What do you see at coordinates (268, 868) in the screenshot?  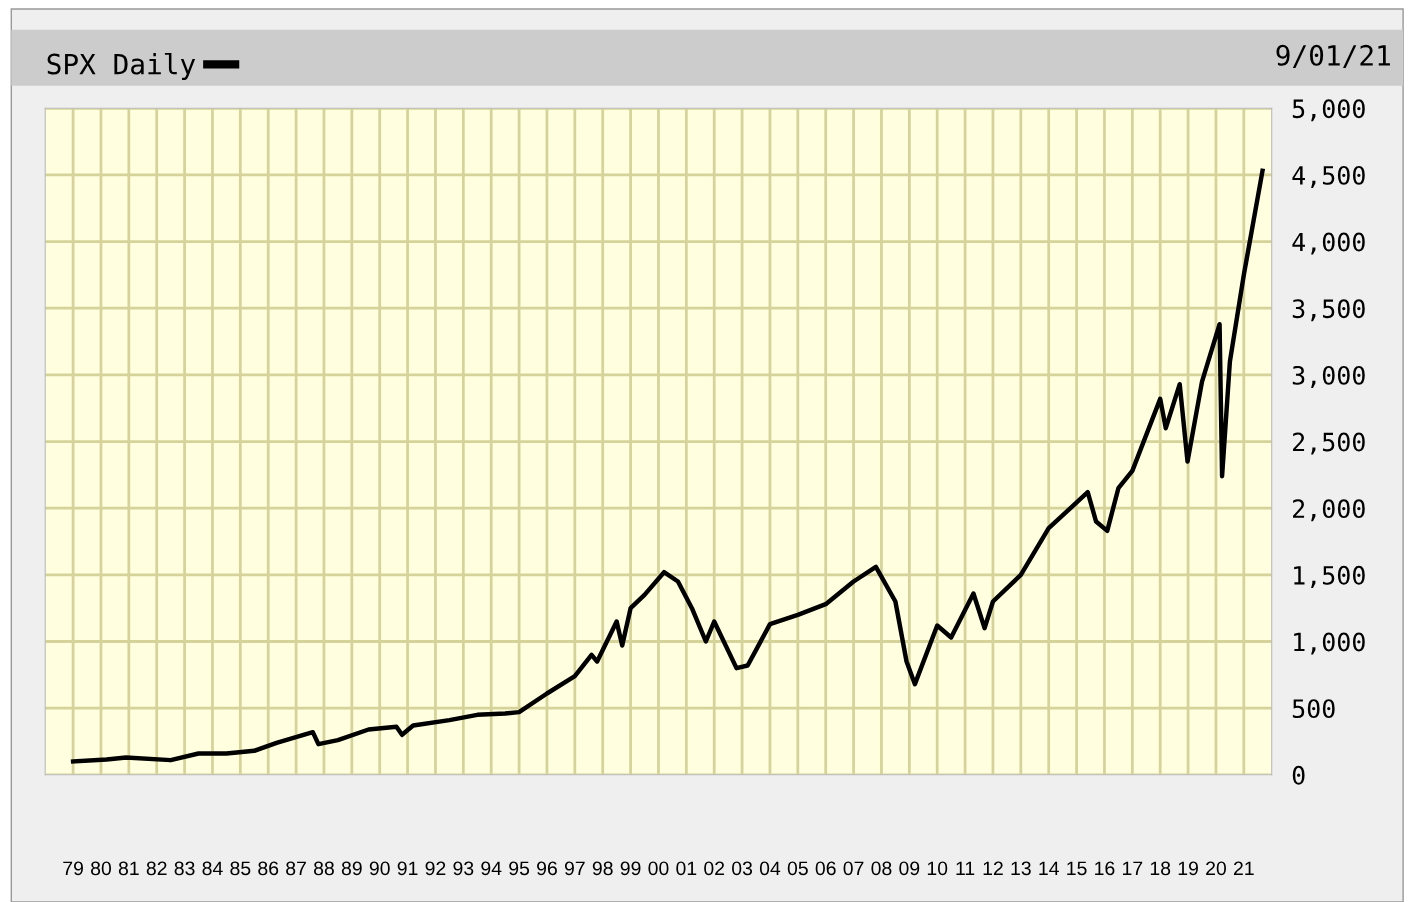 I see `x-tick-label: 86` at bounding box center [268, 868].